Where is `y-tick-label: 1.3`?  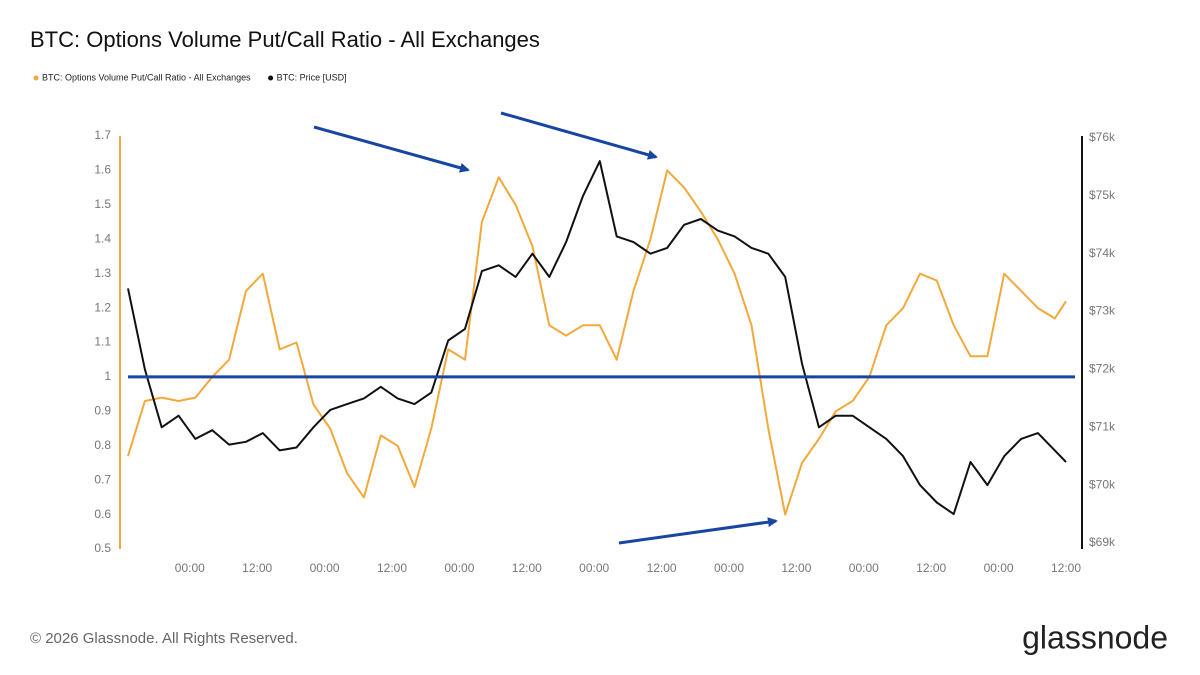 y-tick-label: 1.3 is located at coordinates (102, 273).